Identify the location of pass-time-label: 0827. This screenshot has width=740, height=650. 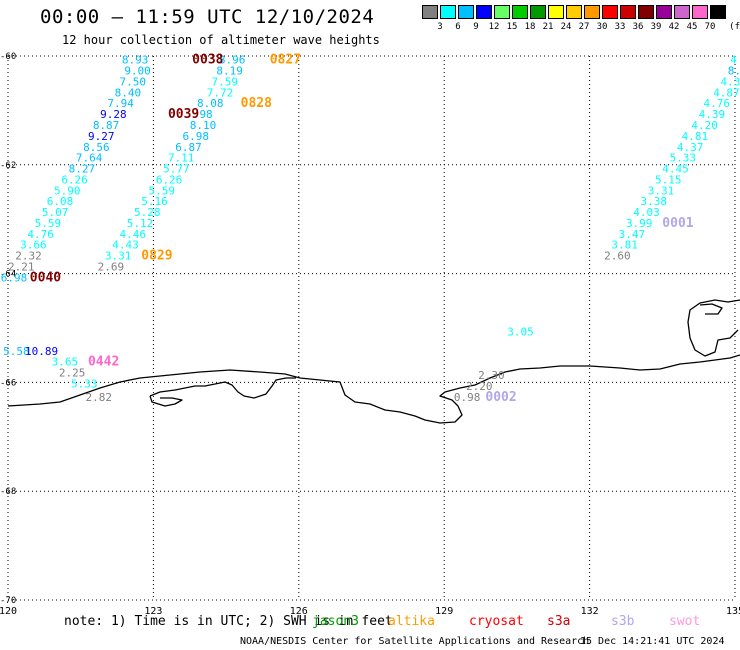
(285, 60).